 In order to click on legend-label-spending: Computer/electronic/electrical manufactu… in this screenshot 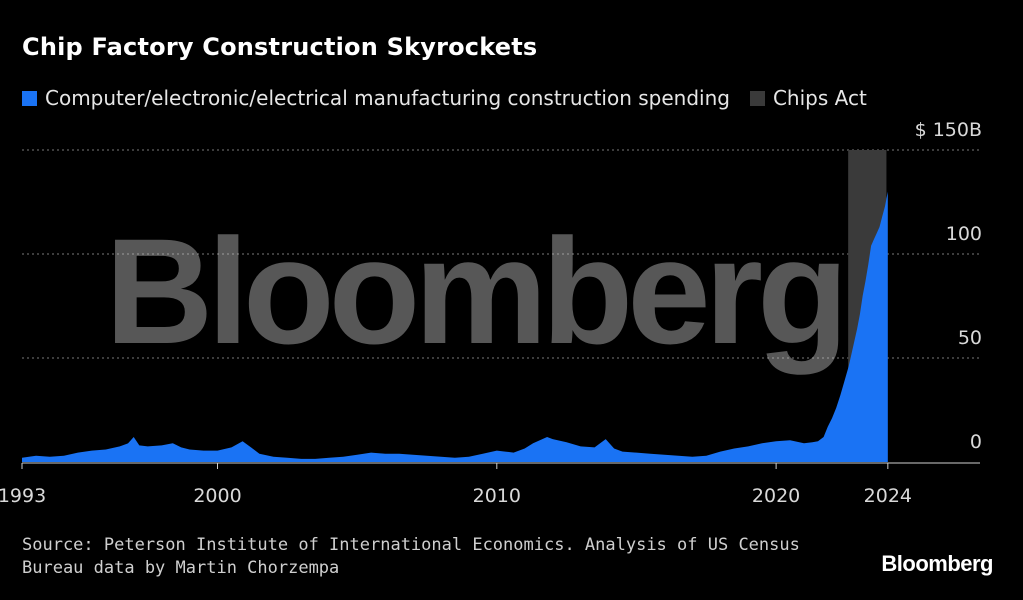, I will do `click(387, 98)`.